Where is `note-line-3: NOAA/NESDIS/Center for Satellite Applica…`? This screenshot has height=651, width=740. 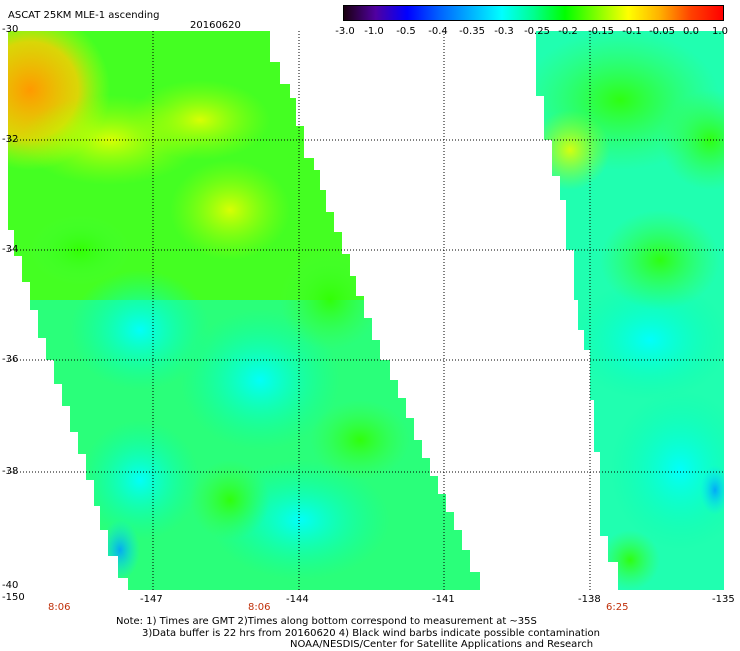
note-line-3: NOAA/NESDIS/Center for Satellite Applica… is located at coordinates (442, 644).